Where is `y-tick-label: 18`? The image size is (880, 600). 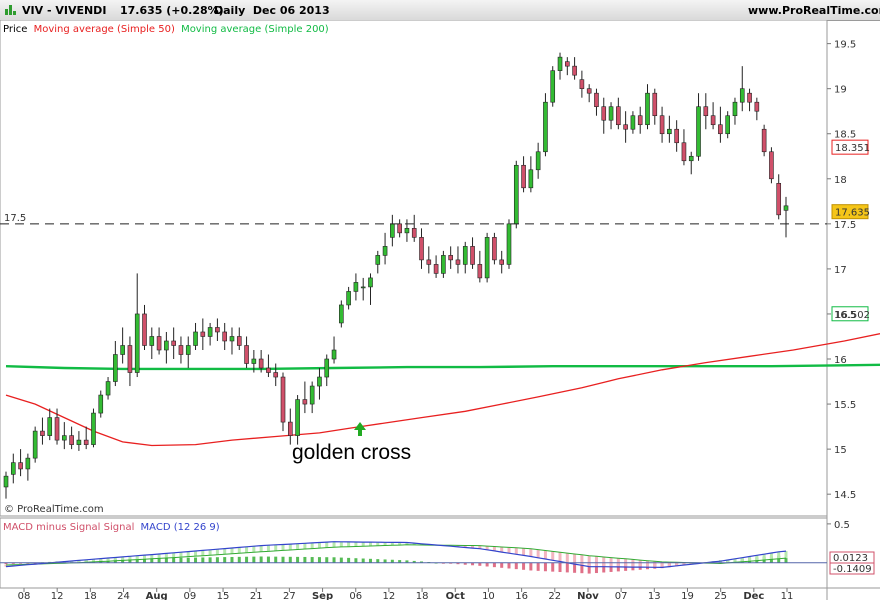
y-tick-label: 18 is located at coordinates (840, 180).